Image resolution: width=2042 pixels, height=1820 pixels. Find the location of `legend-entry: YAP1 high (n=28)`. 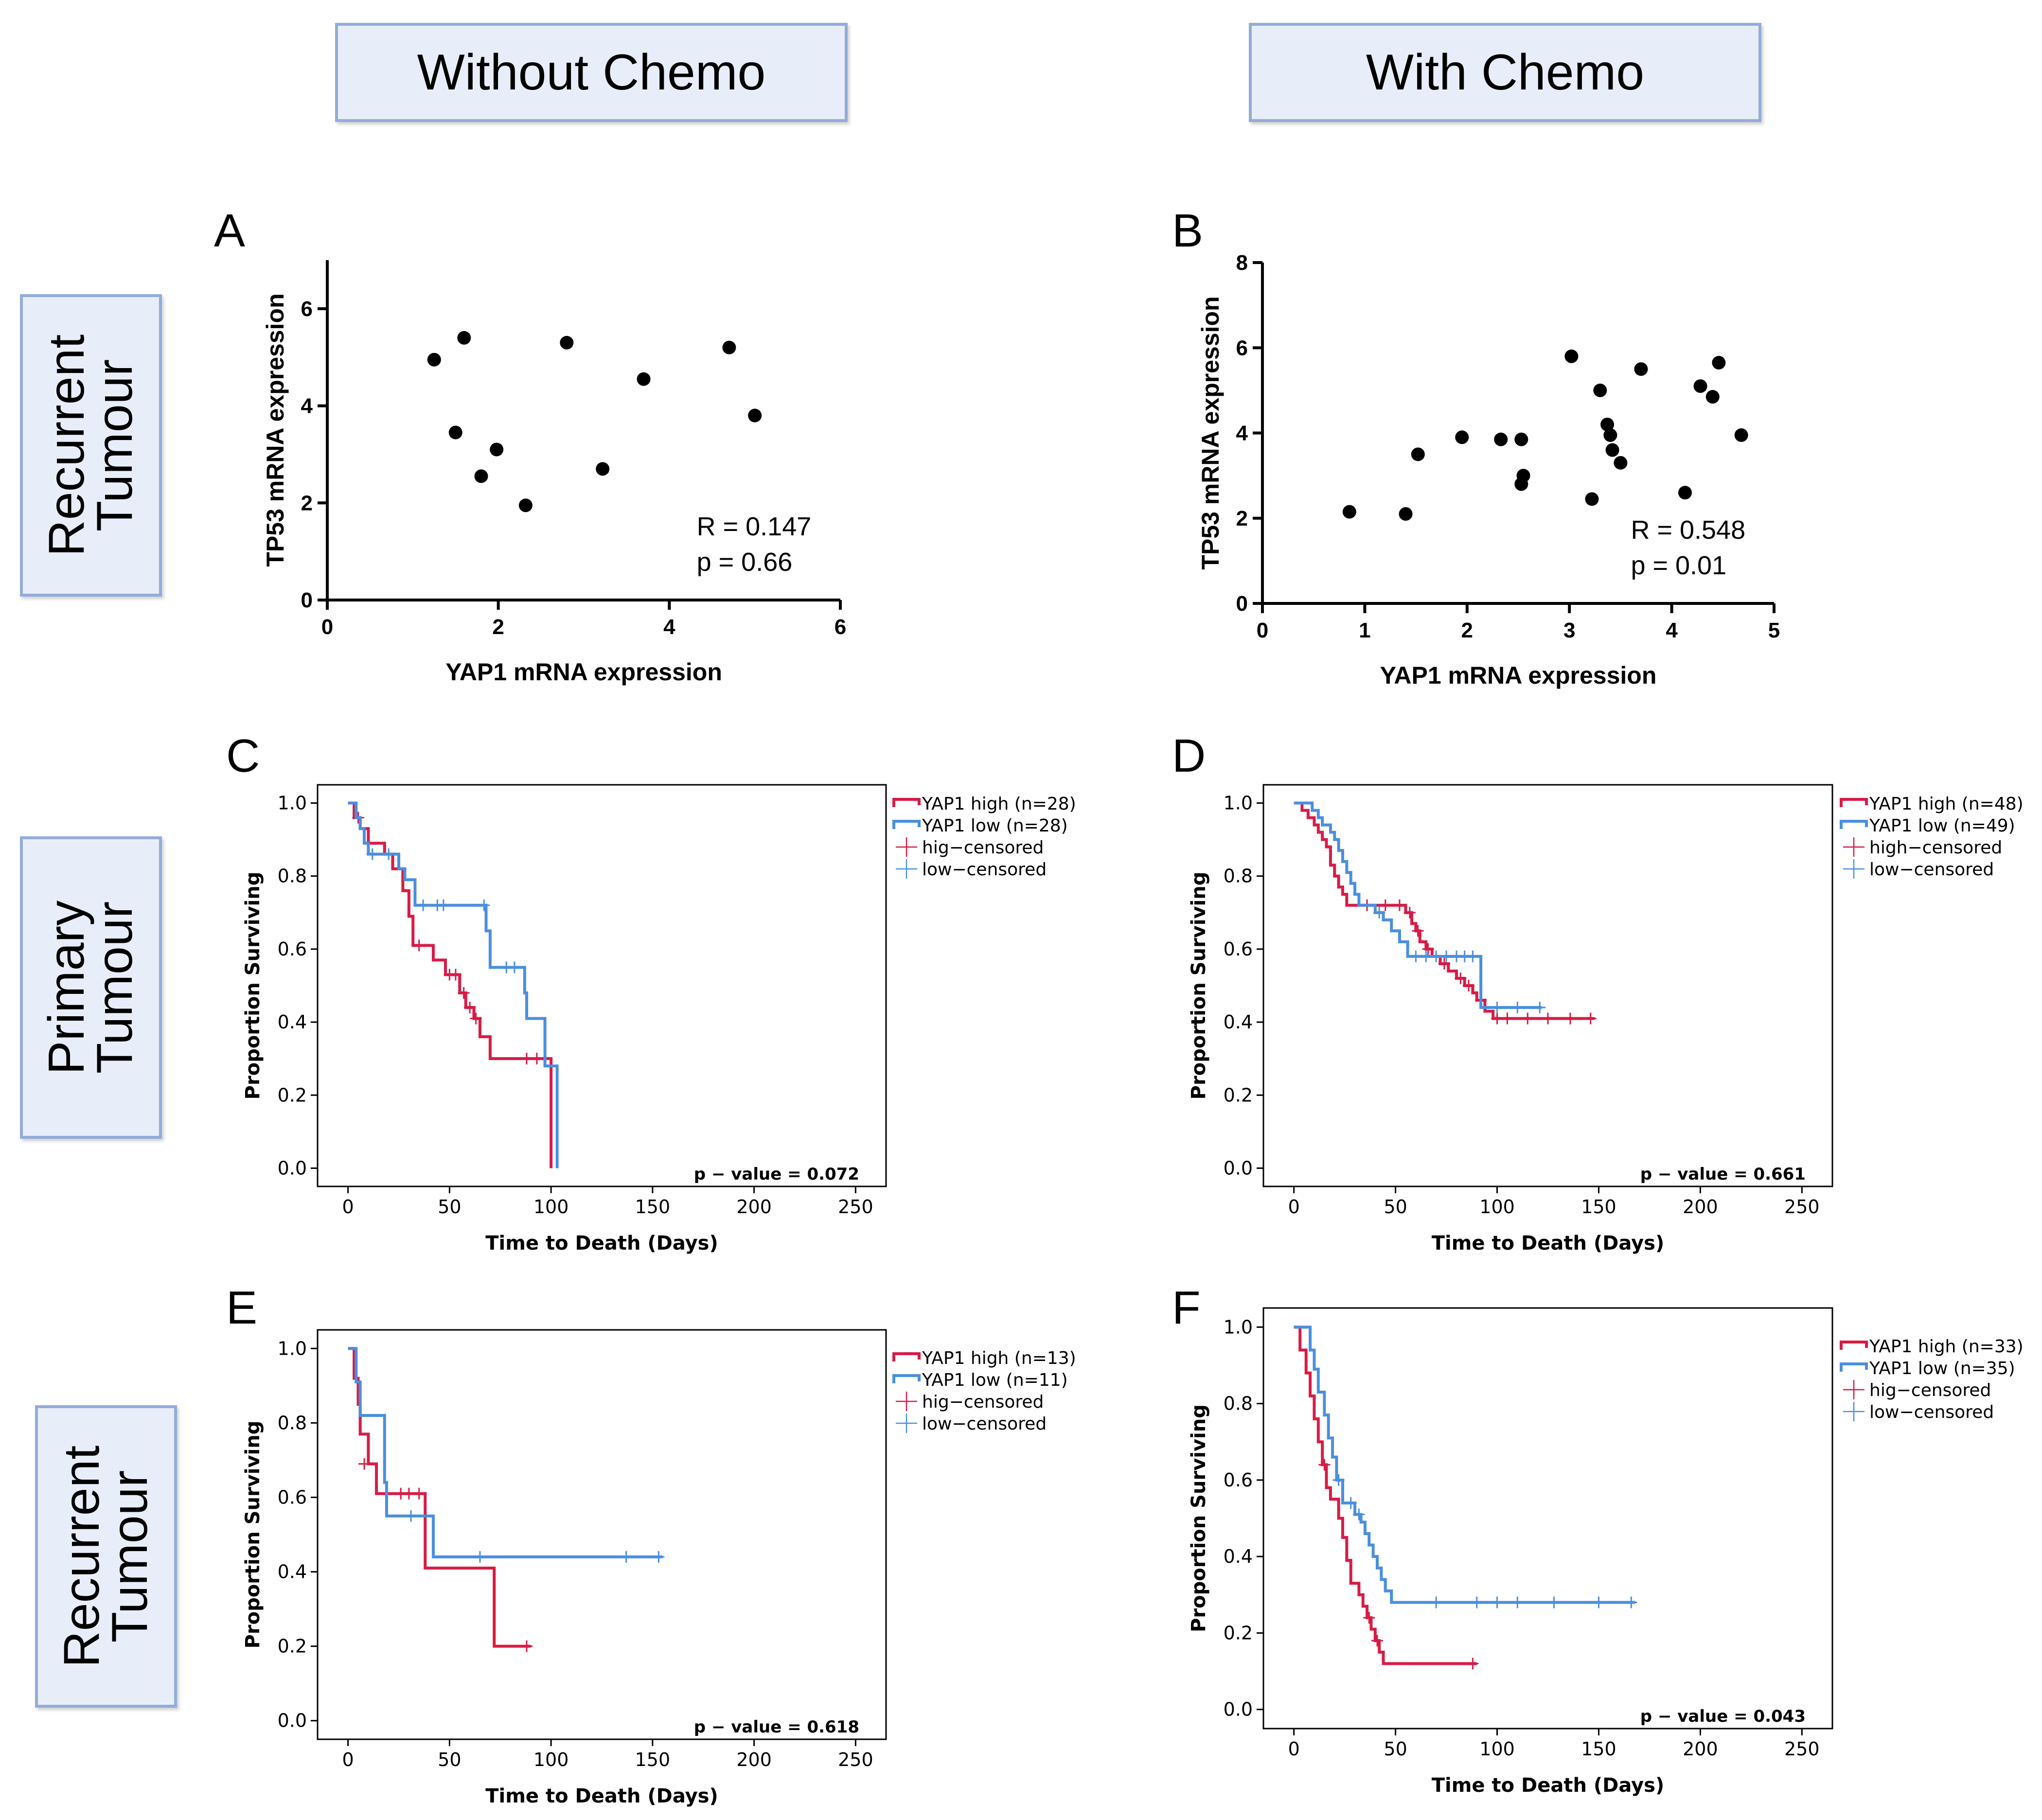

legend-entry: YAP1 high (n=28) is located at coordinates (999, 804).